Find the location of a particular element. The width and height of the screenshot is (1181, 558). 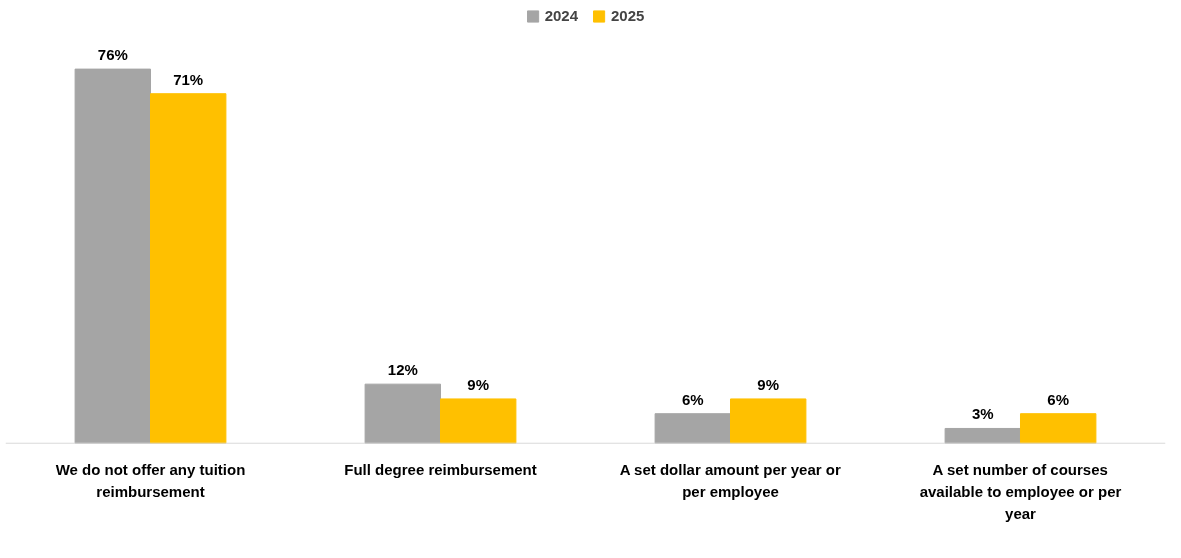

x-tick-label: A set number of courses available to employee or per year is located at coordinates (1020, 492).